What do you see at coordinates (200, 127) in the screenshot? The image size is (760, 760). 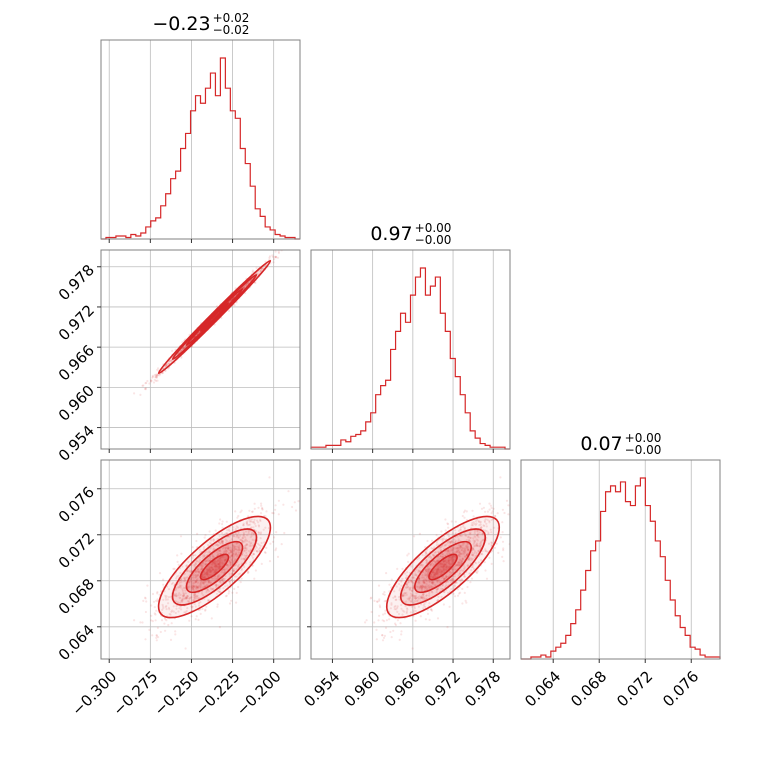 I see `hist-panel-0: −0.23 +0.02−0.02` at bounding box center [200, 127].